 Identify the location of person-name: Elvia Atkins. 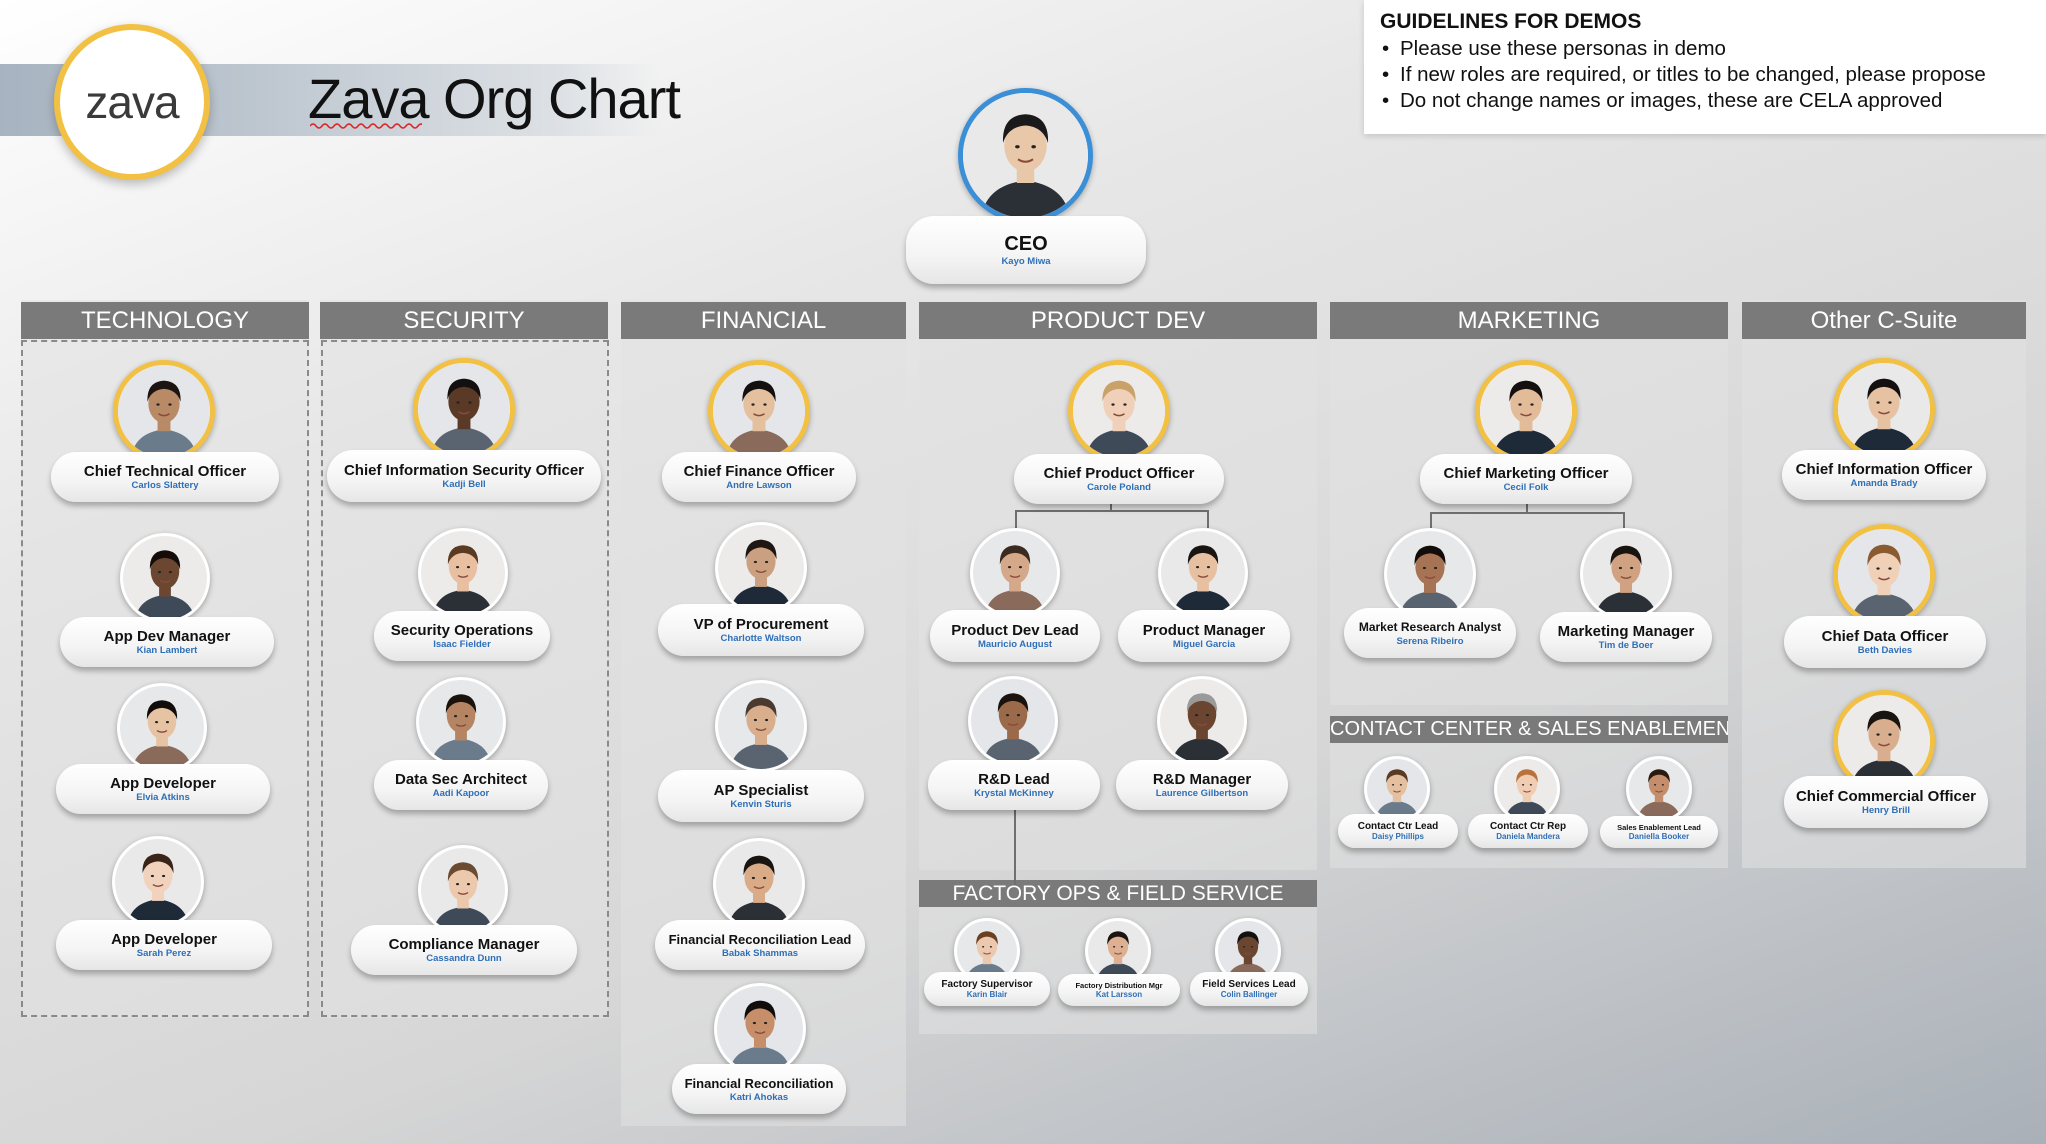
(163, 797).